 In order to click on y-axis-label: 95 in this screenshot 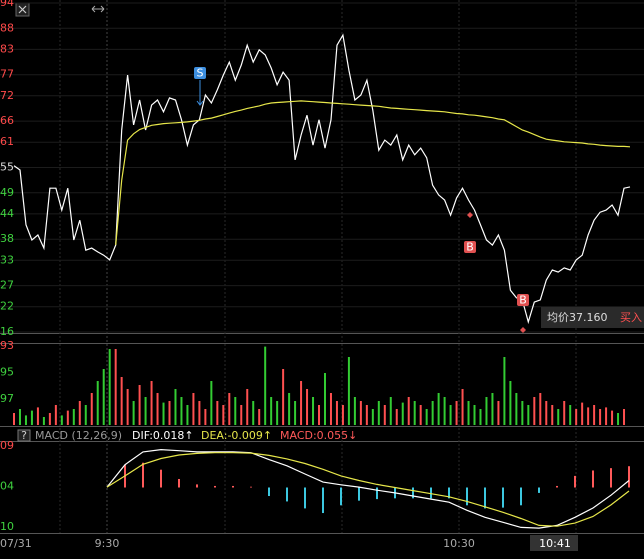, I will do `click(7, 372)`.